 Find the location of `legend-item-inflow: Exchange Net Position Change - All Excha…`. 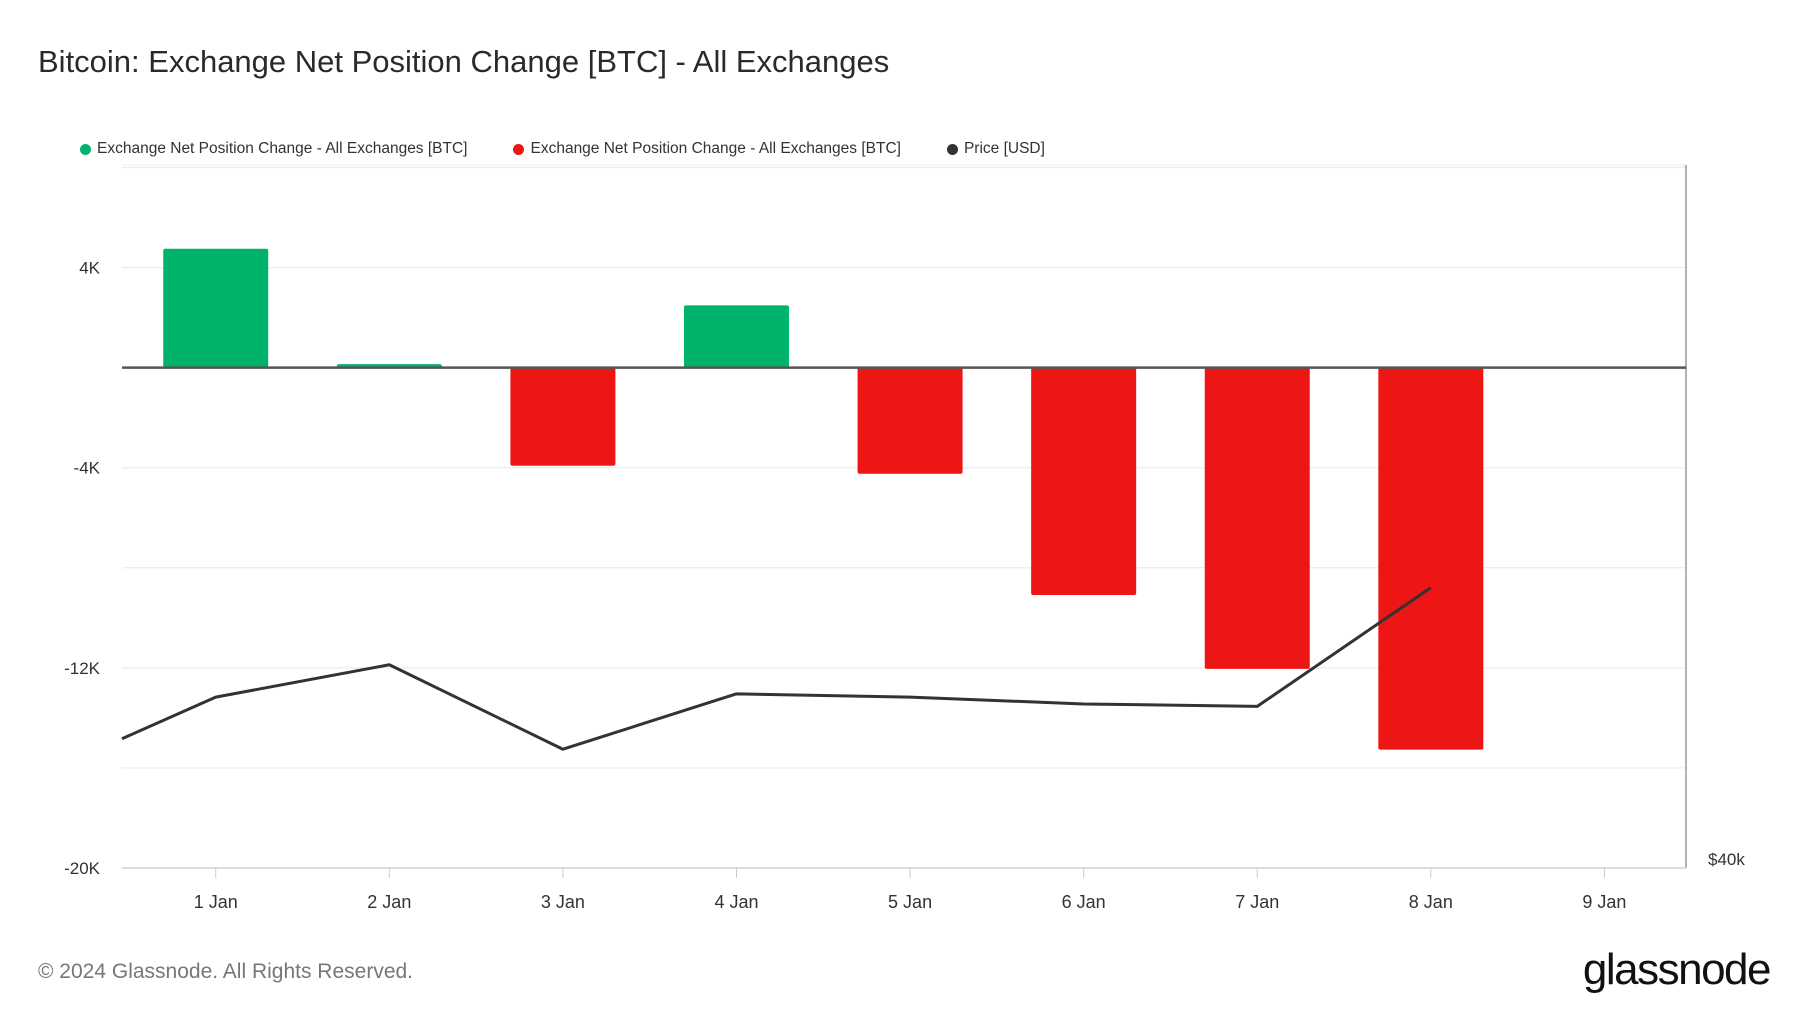

legend-item-inflow: Exchange Net Position Change - All Excha… is located at coordinates (273, 149).